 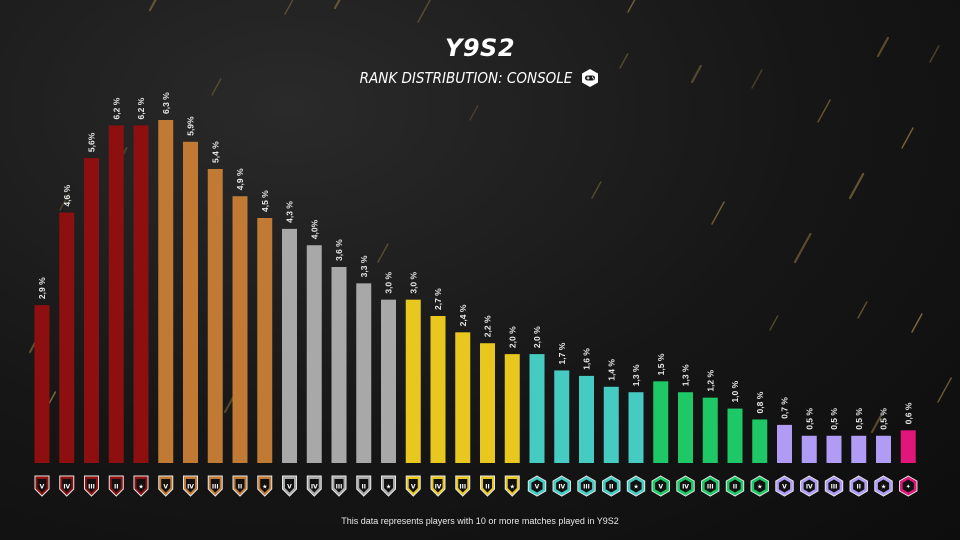 I want to click on value-label: 4,9 %, so click(x=240, y=179).